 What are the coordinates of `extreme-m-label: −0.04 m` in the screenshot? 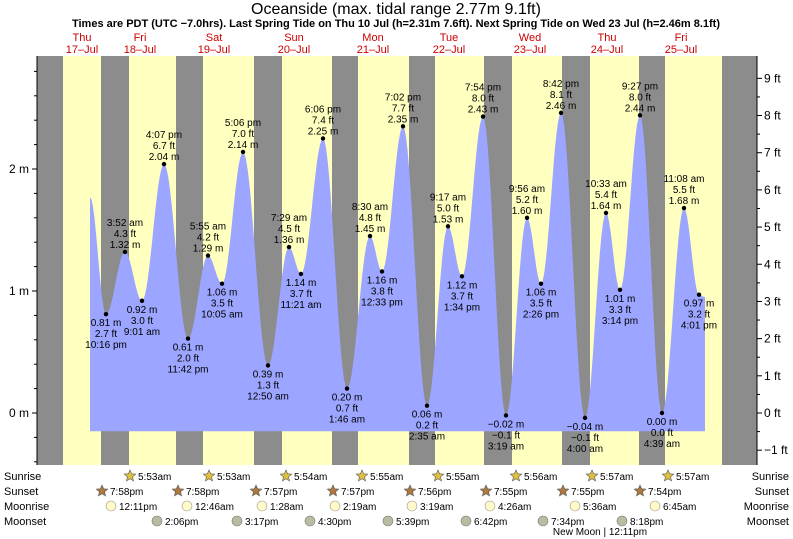 It's located at (585, 427).